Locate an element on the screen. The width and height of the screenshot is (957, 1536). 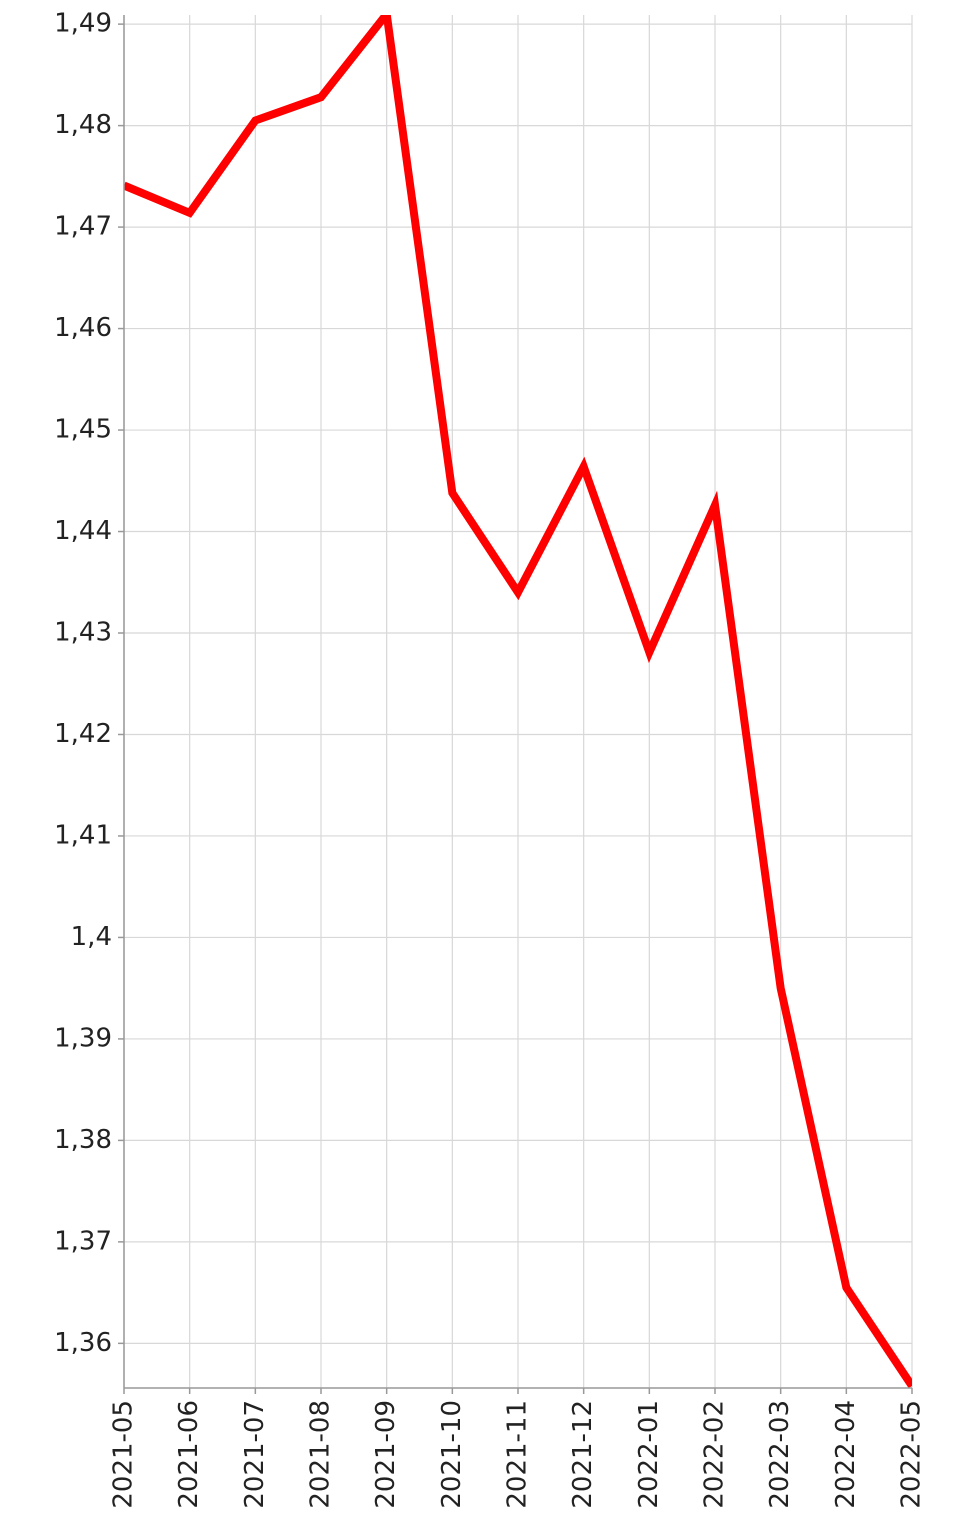
y-tick-label: 1,47 is located at coordinates (83, 227).